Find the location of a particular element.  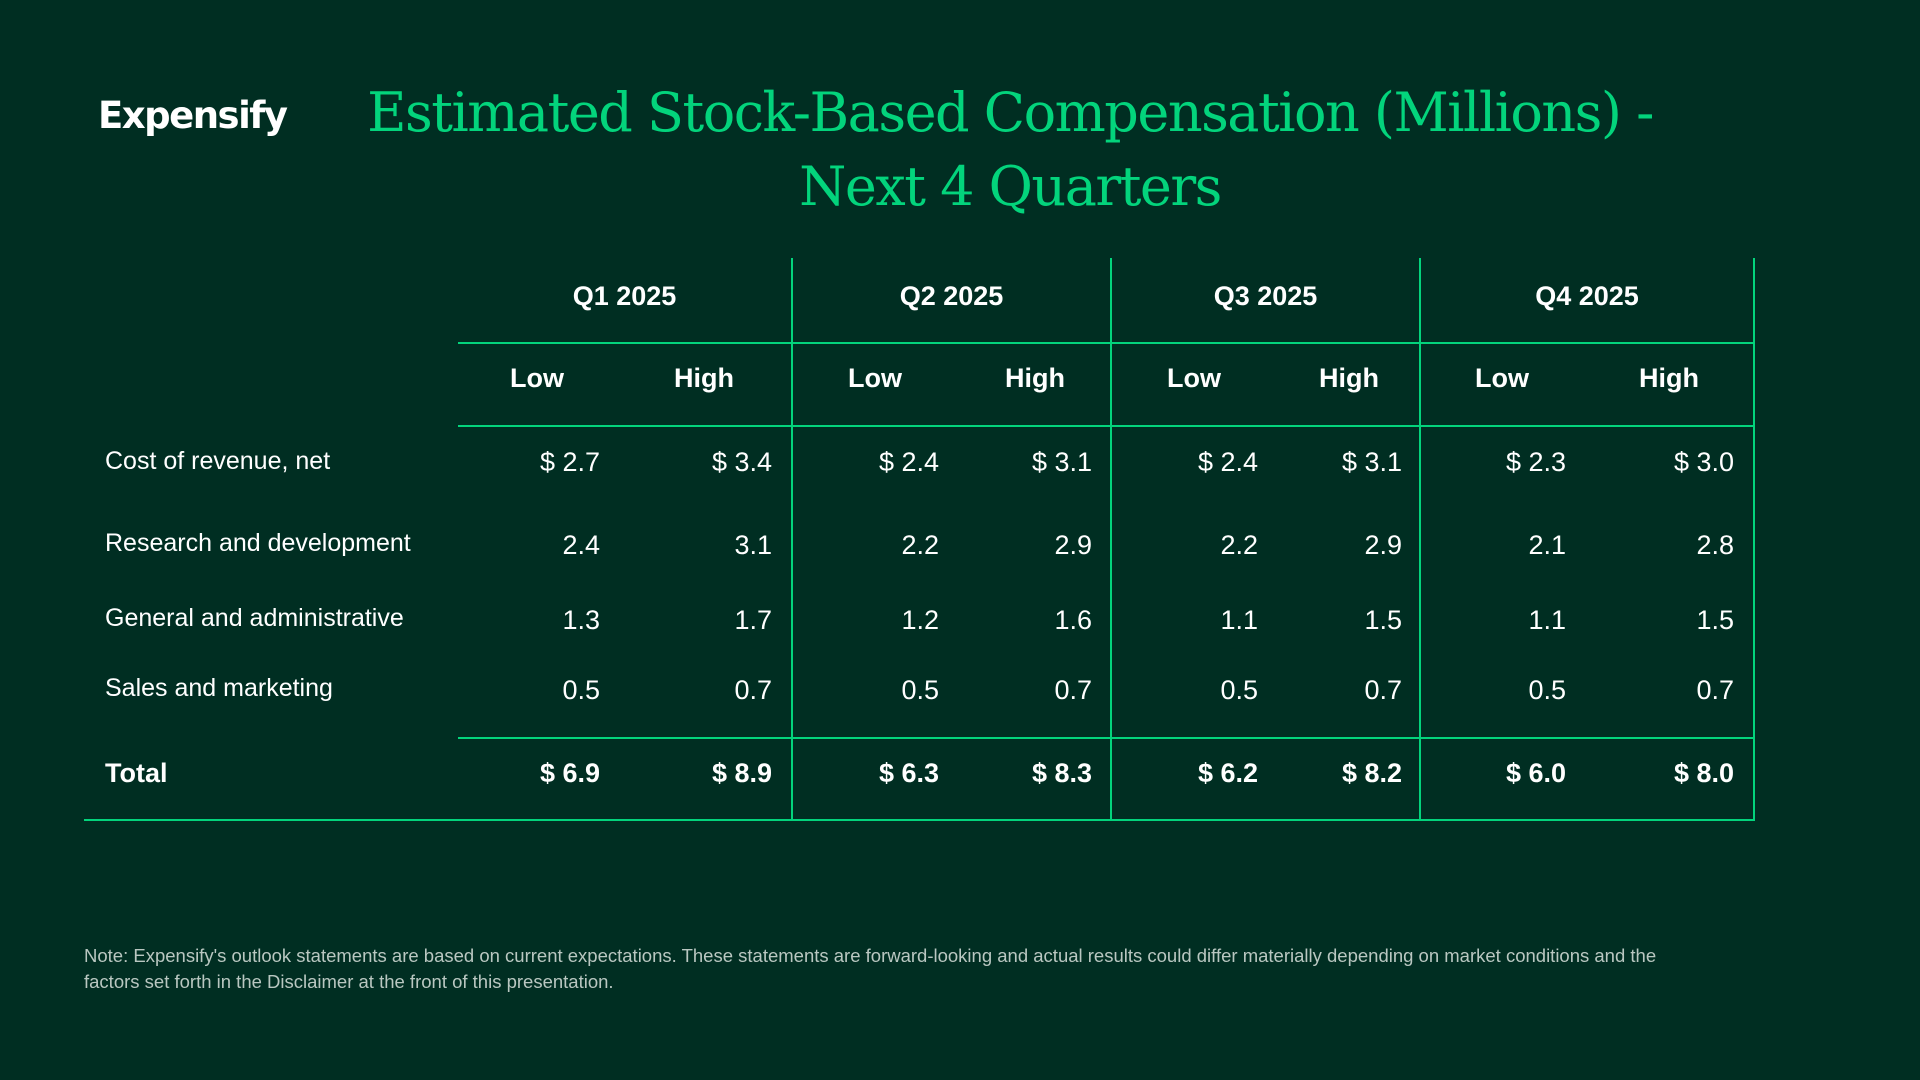

row-label-cost-of-revenue: Cost of revenue, net is located at coordinates (218, 461).